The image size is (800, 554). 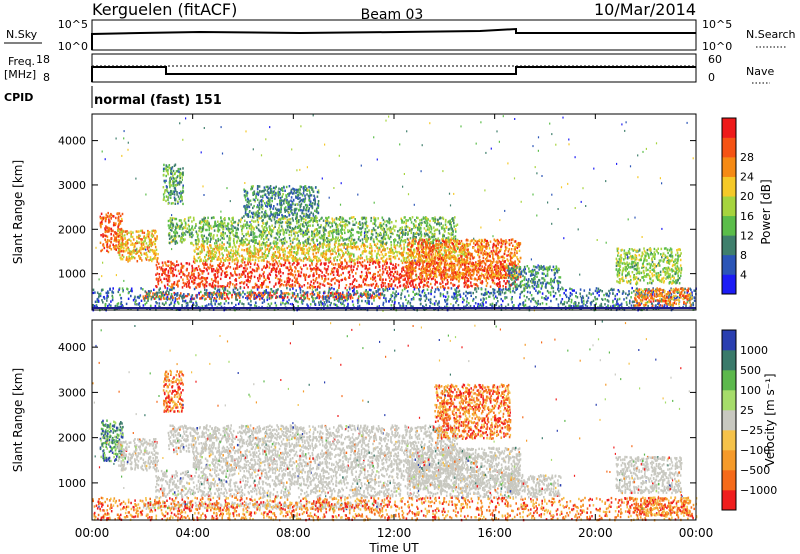 I want to click on nsky-line, so click(x=393, y=38).